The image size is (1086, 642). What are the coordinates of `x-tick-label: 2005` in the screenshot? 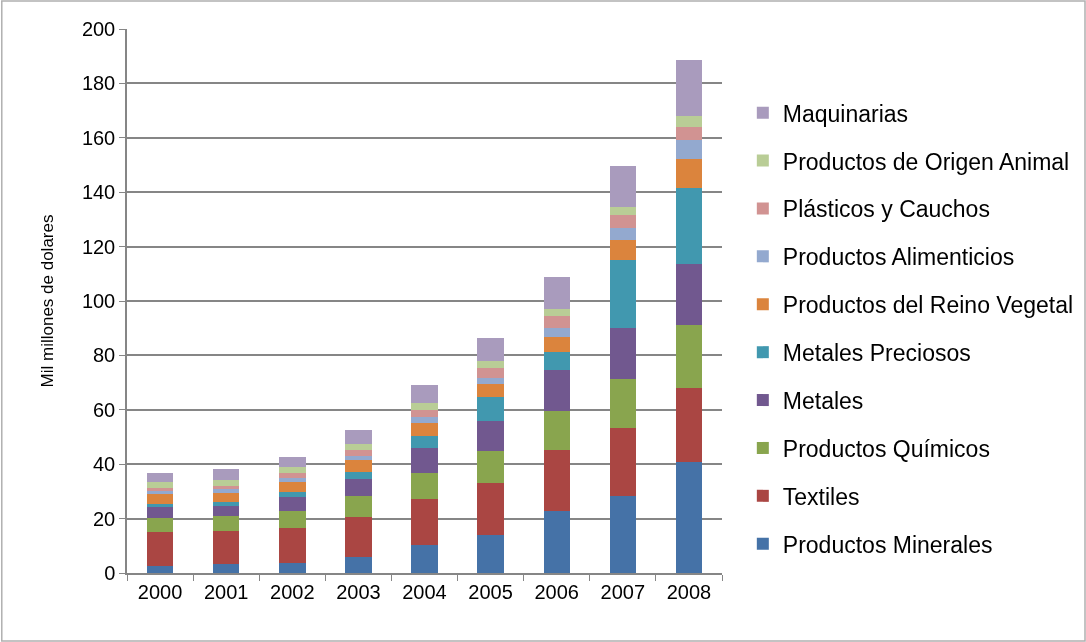 It's located at (490, 591).